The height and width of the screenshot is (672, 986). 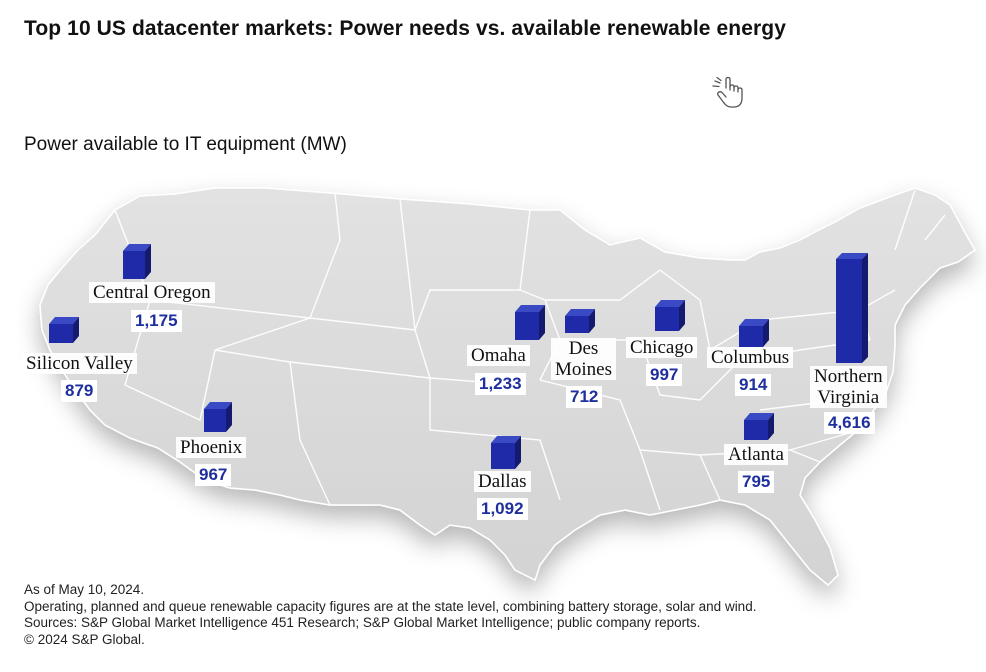 What do you see at coordinates (750, 357) in the screenshot?
I see `label-columbus: Columbus` at bounding box center [750, 357].